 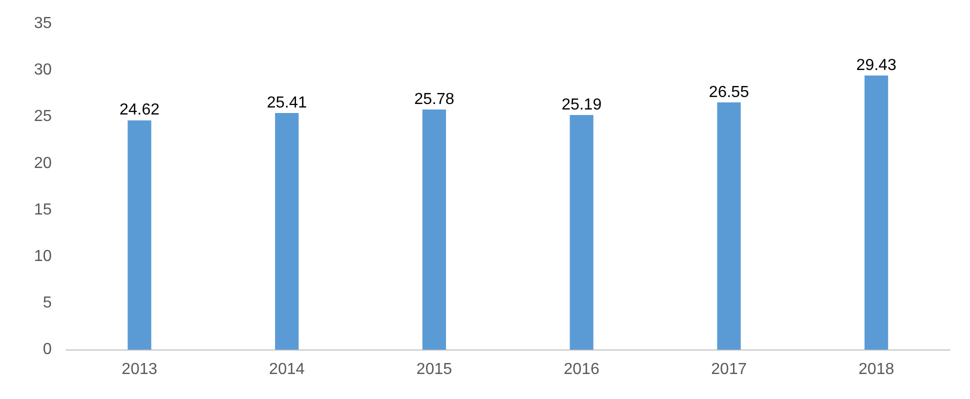 I want to click on data-label: 25.19, so click(x=582, y=105).